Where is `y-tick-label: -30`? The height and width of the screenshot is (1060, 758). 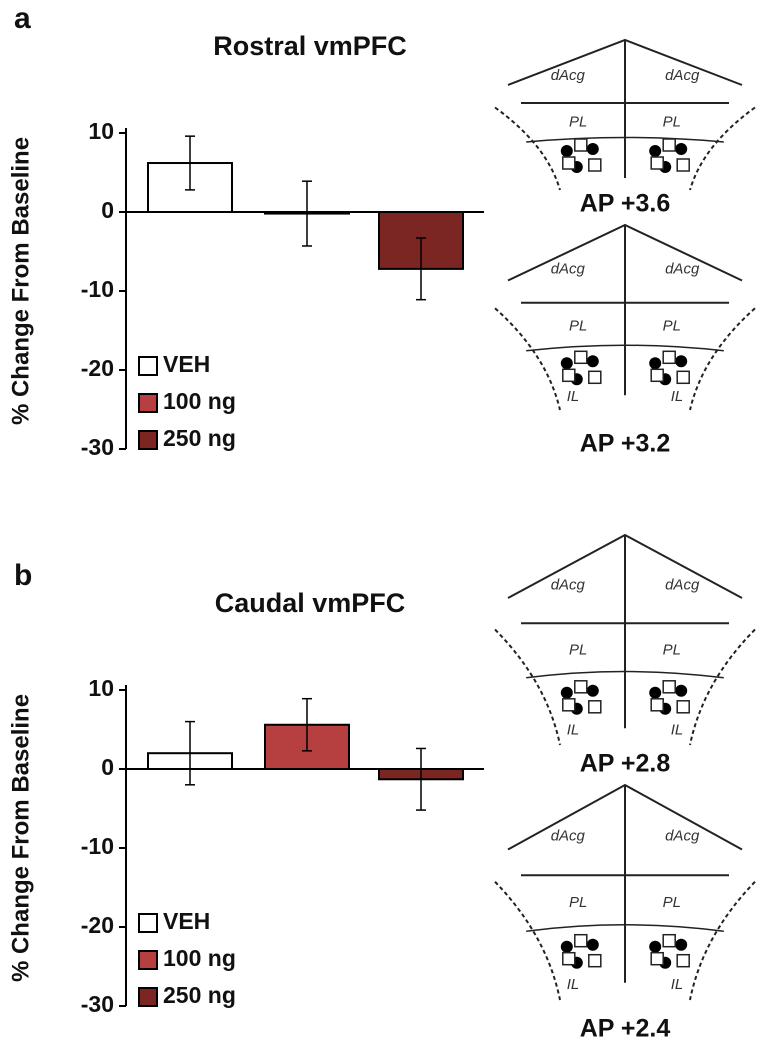
y-tick-label: -30 is located at coordinates (97, 447).